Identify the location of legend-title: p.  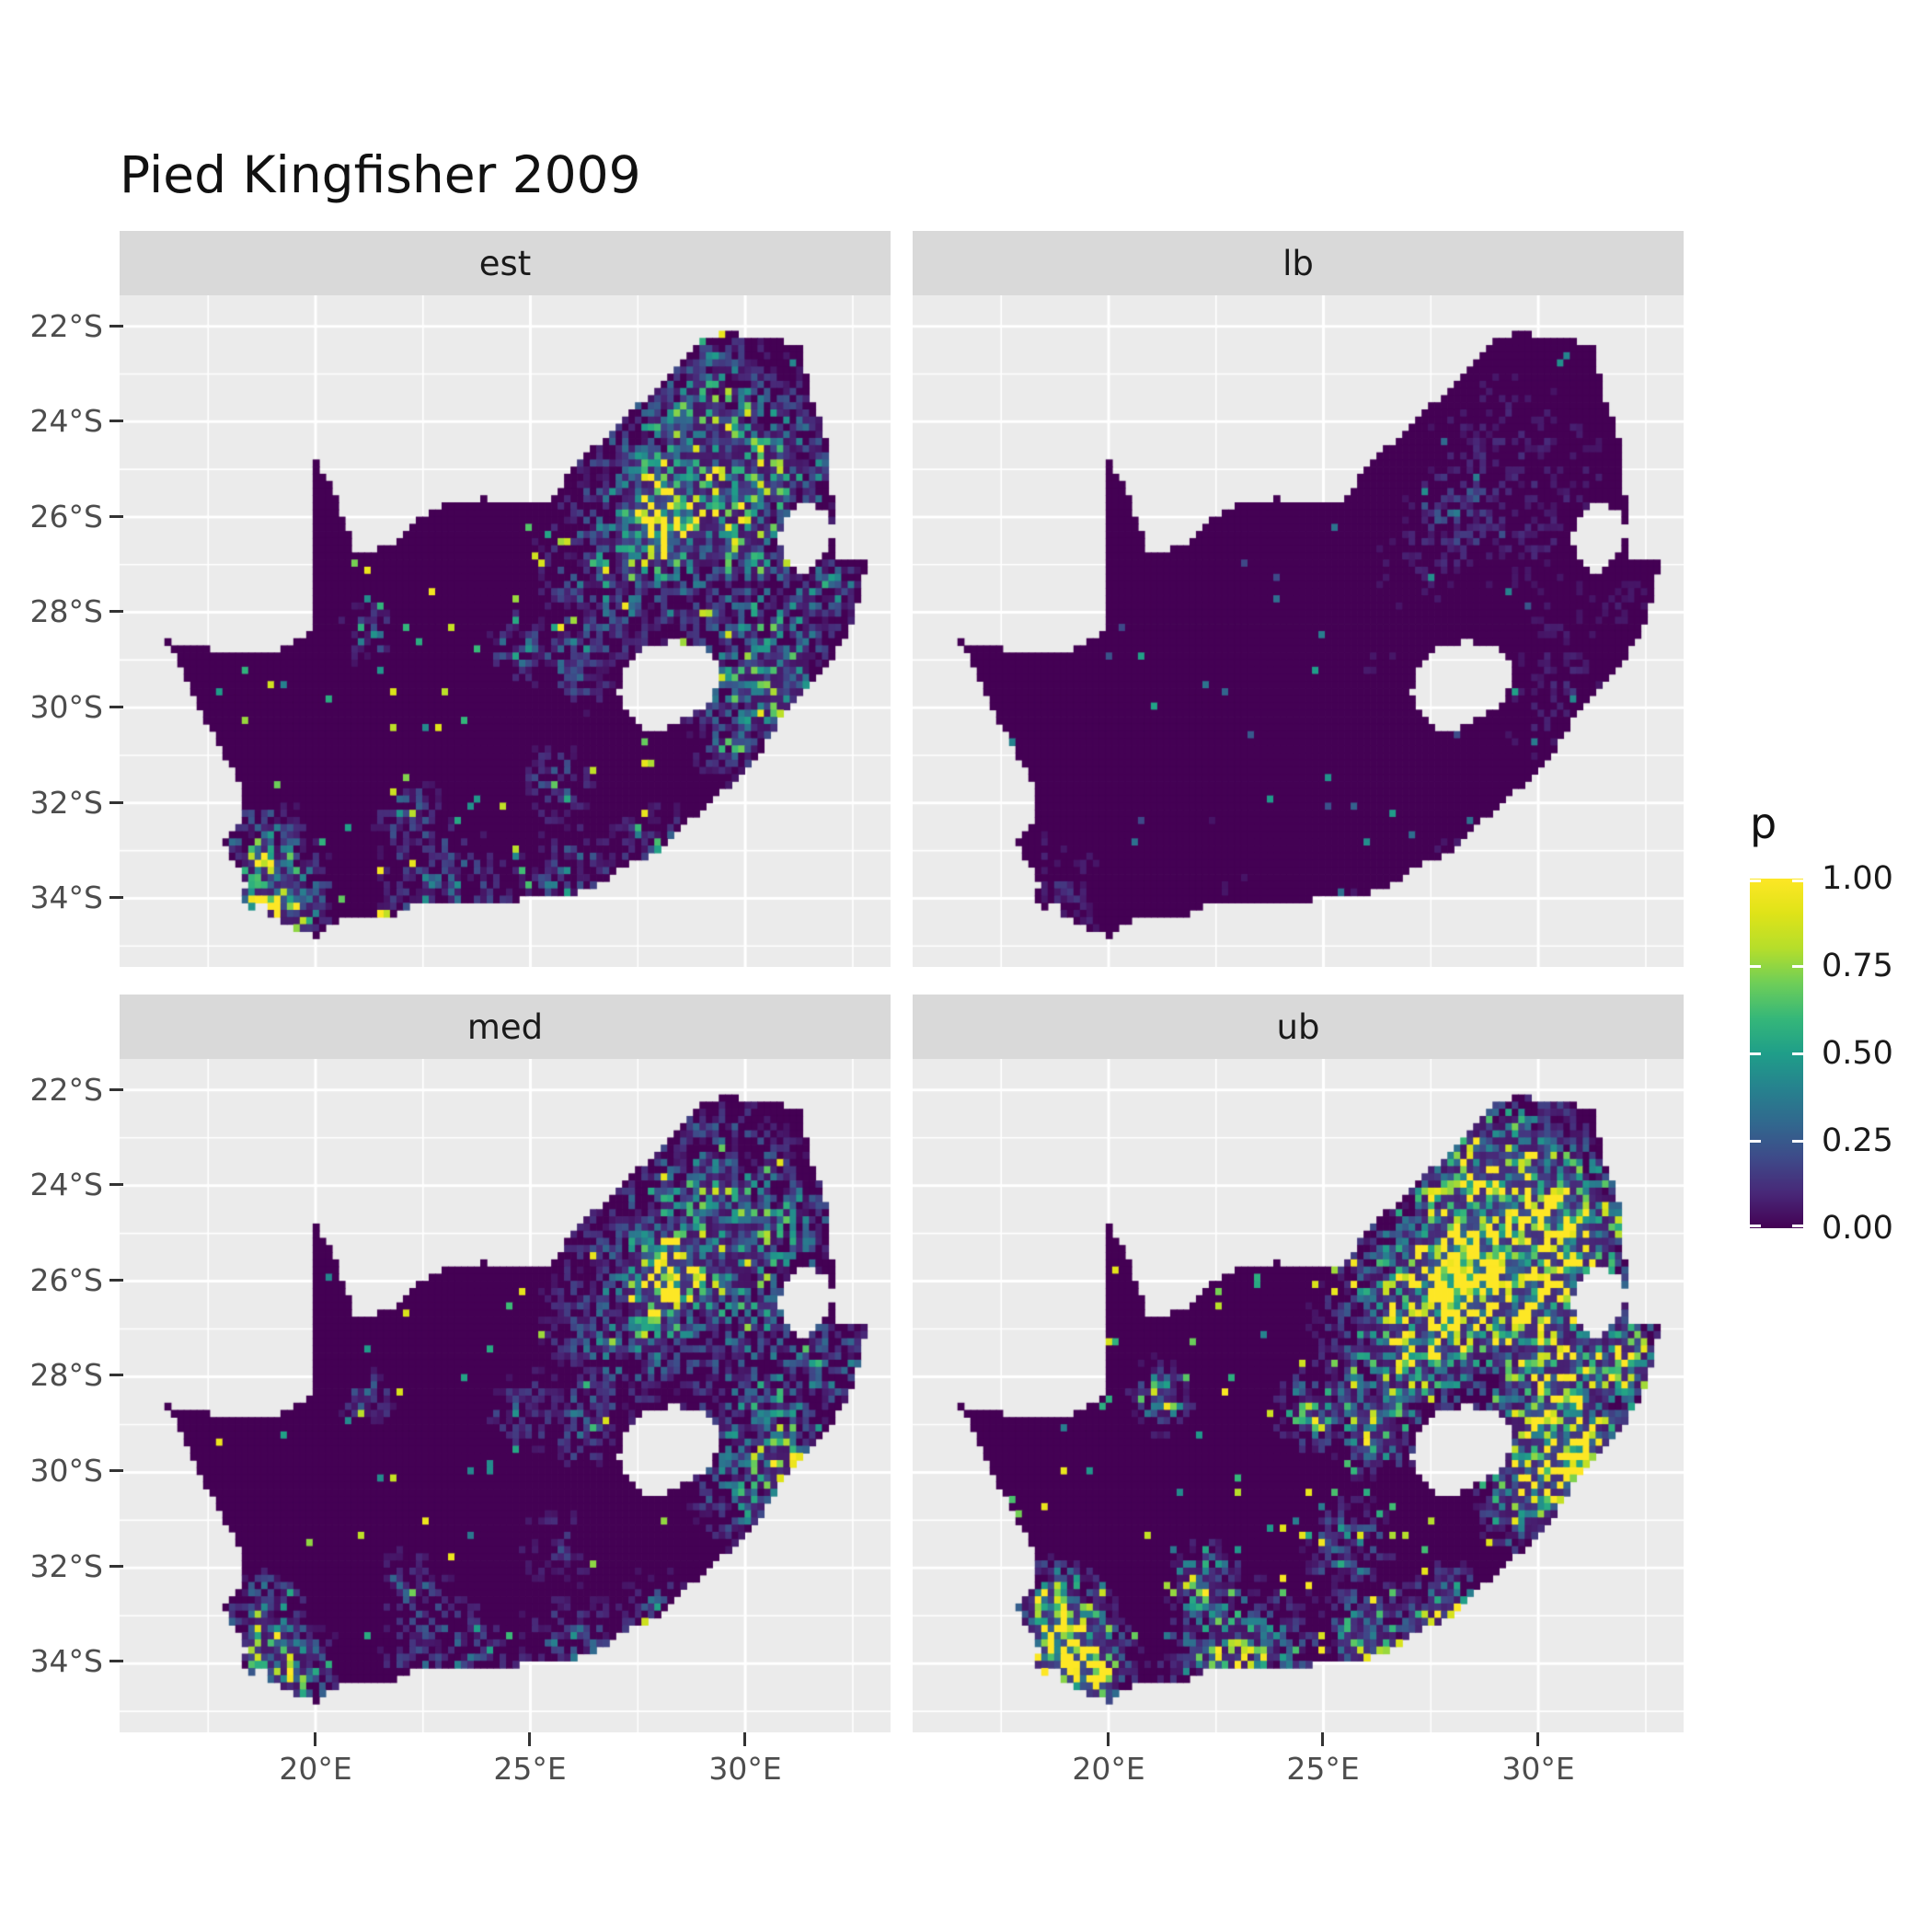
(1763, 823).